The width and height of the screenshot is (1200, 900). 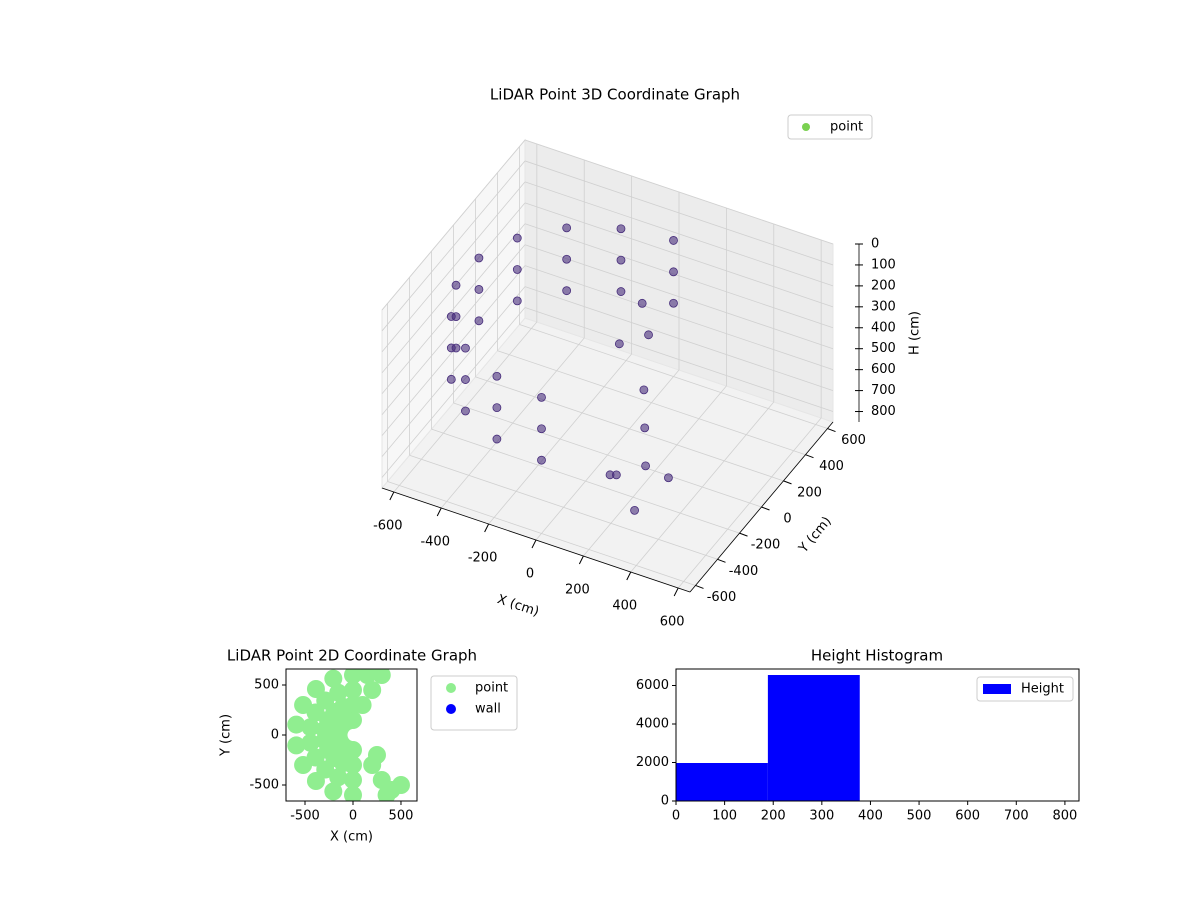 I want to click on x-tick-label: 800, so click(x=1064, y=816).